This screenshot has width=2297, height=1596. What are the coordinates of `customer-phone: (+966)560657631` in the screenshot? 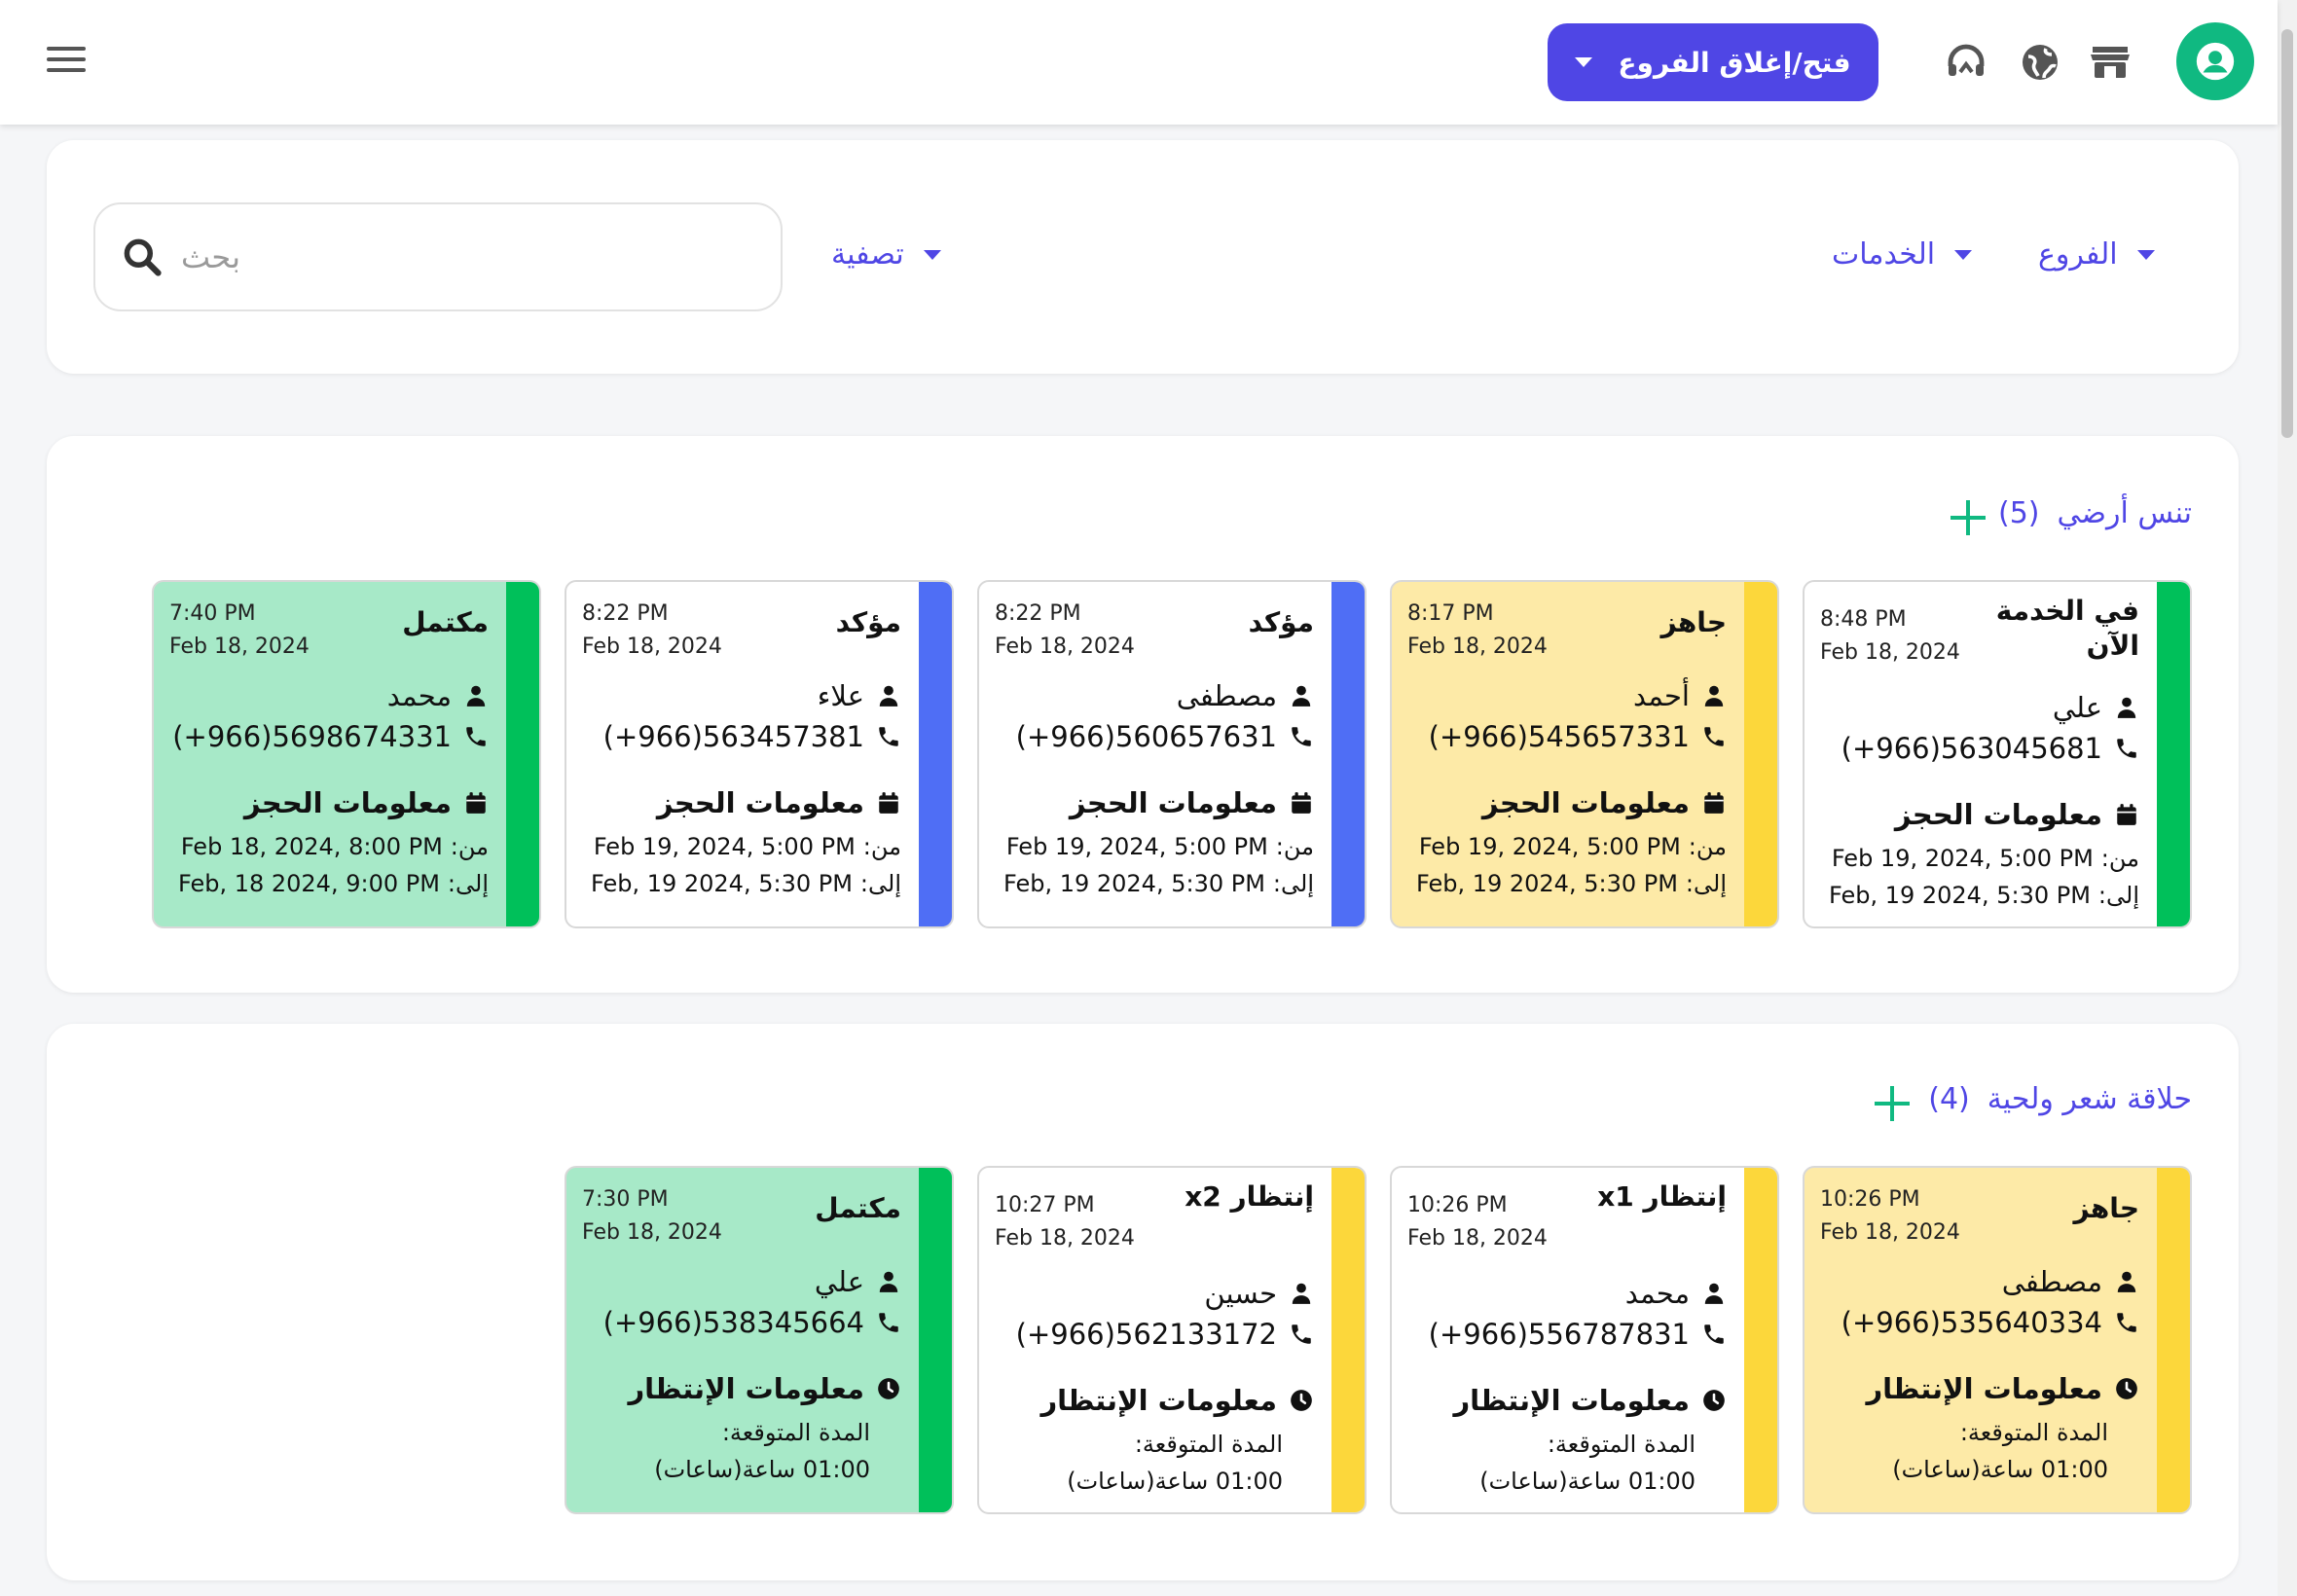 It's located at (1165, 736).